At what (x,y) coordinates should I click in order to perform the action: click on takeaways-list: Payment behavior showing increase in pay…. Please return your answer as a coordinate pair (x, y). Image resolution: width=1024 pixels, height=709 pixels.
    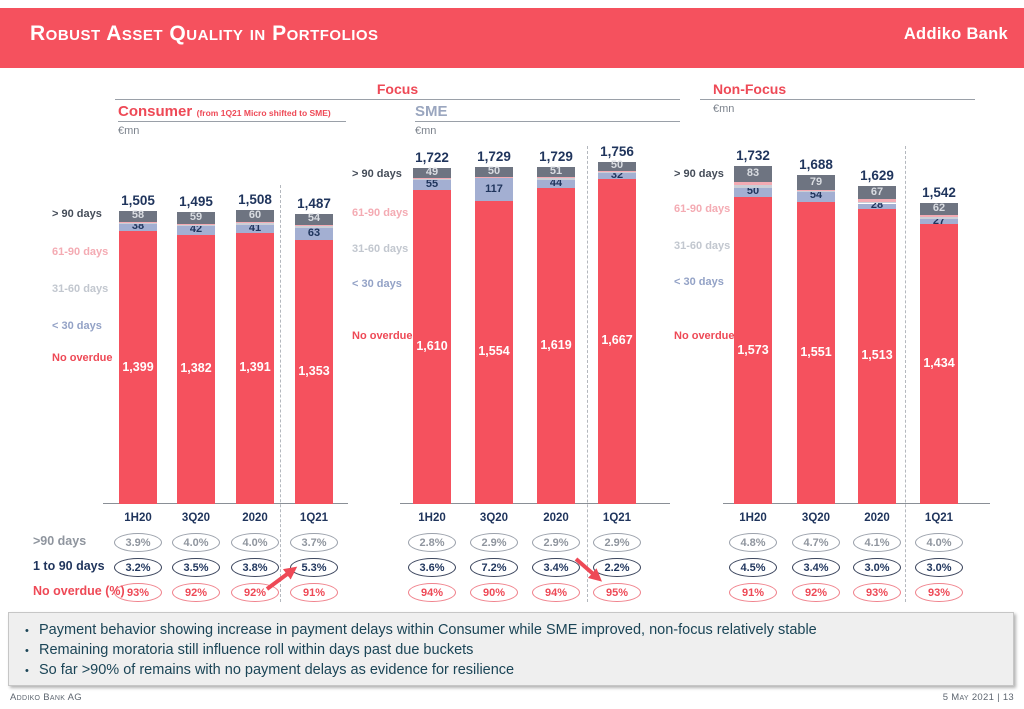
    Looking at the image, I should click on (511, 650).